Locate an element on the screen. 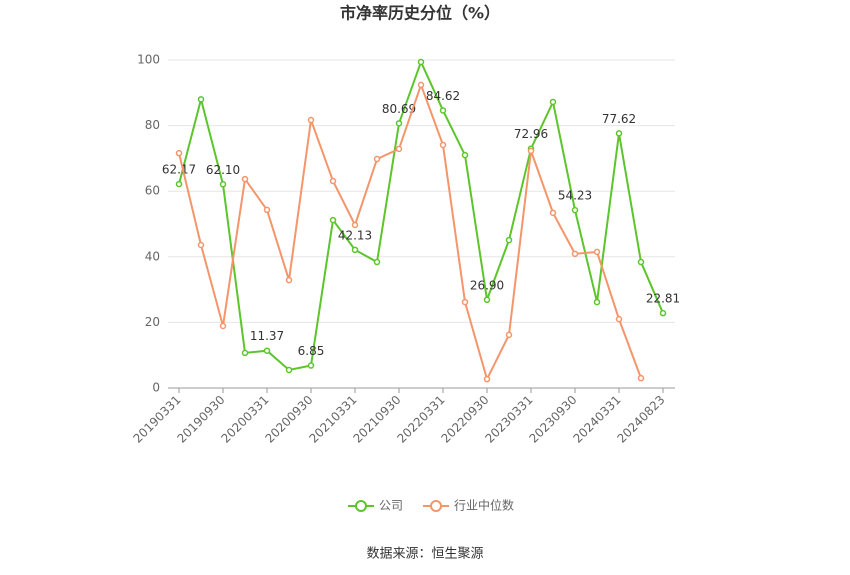 Image resolution: width=850 pixels, height=575 pixels. y-tick-label: 80 is located at coordinates (152, 125).